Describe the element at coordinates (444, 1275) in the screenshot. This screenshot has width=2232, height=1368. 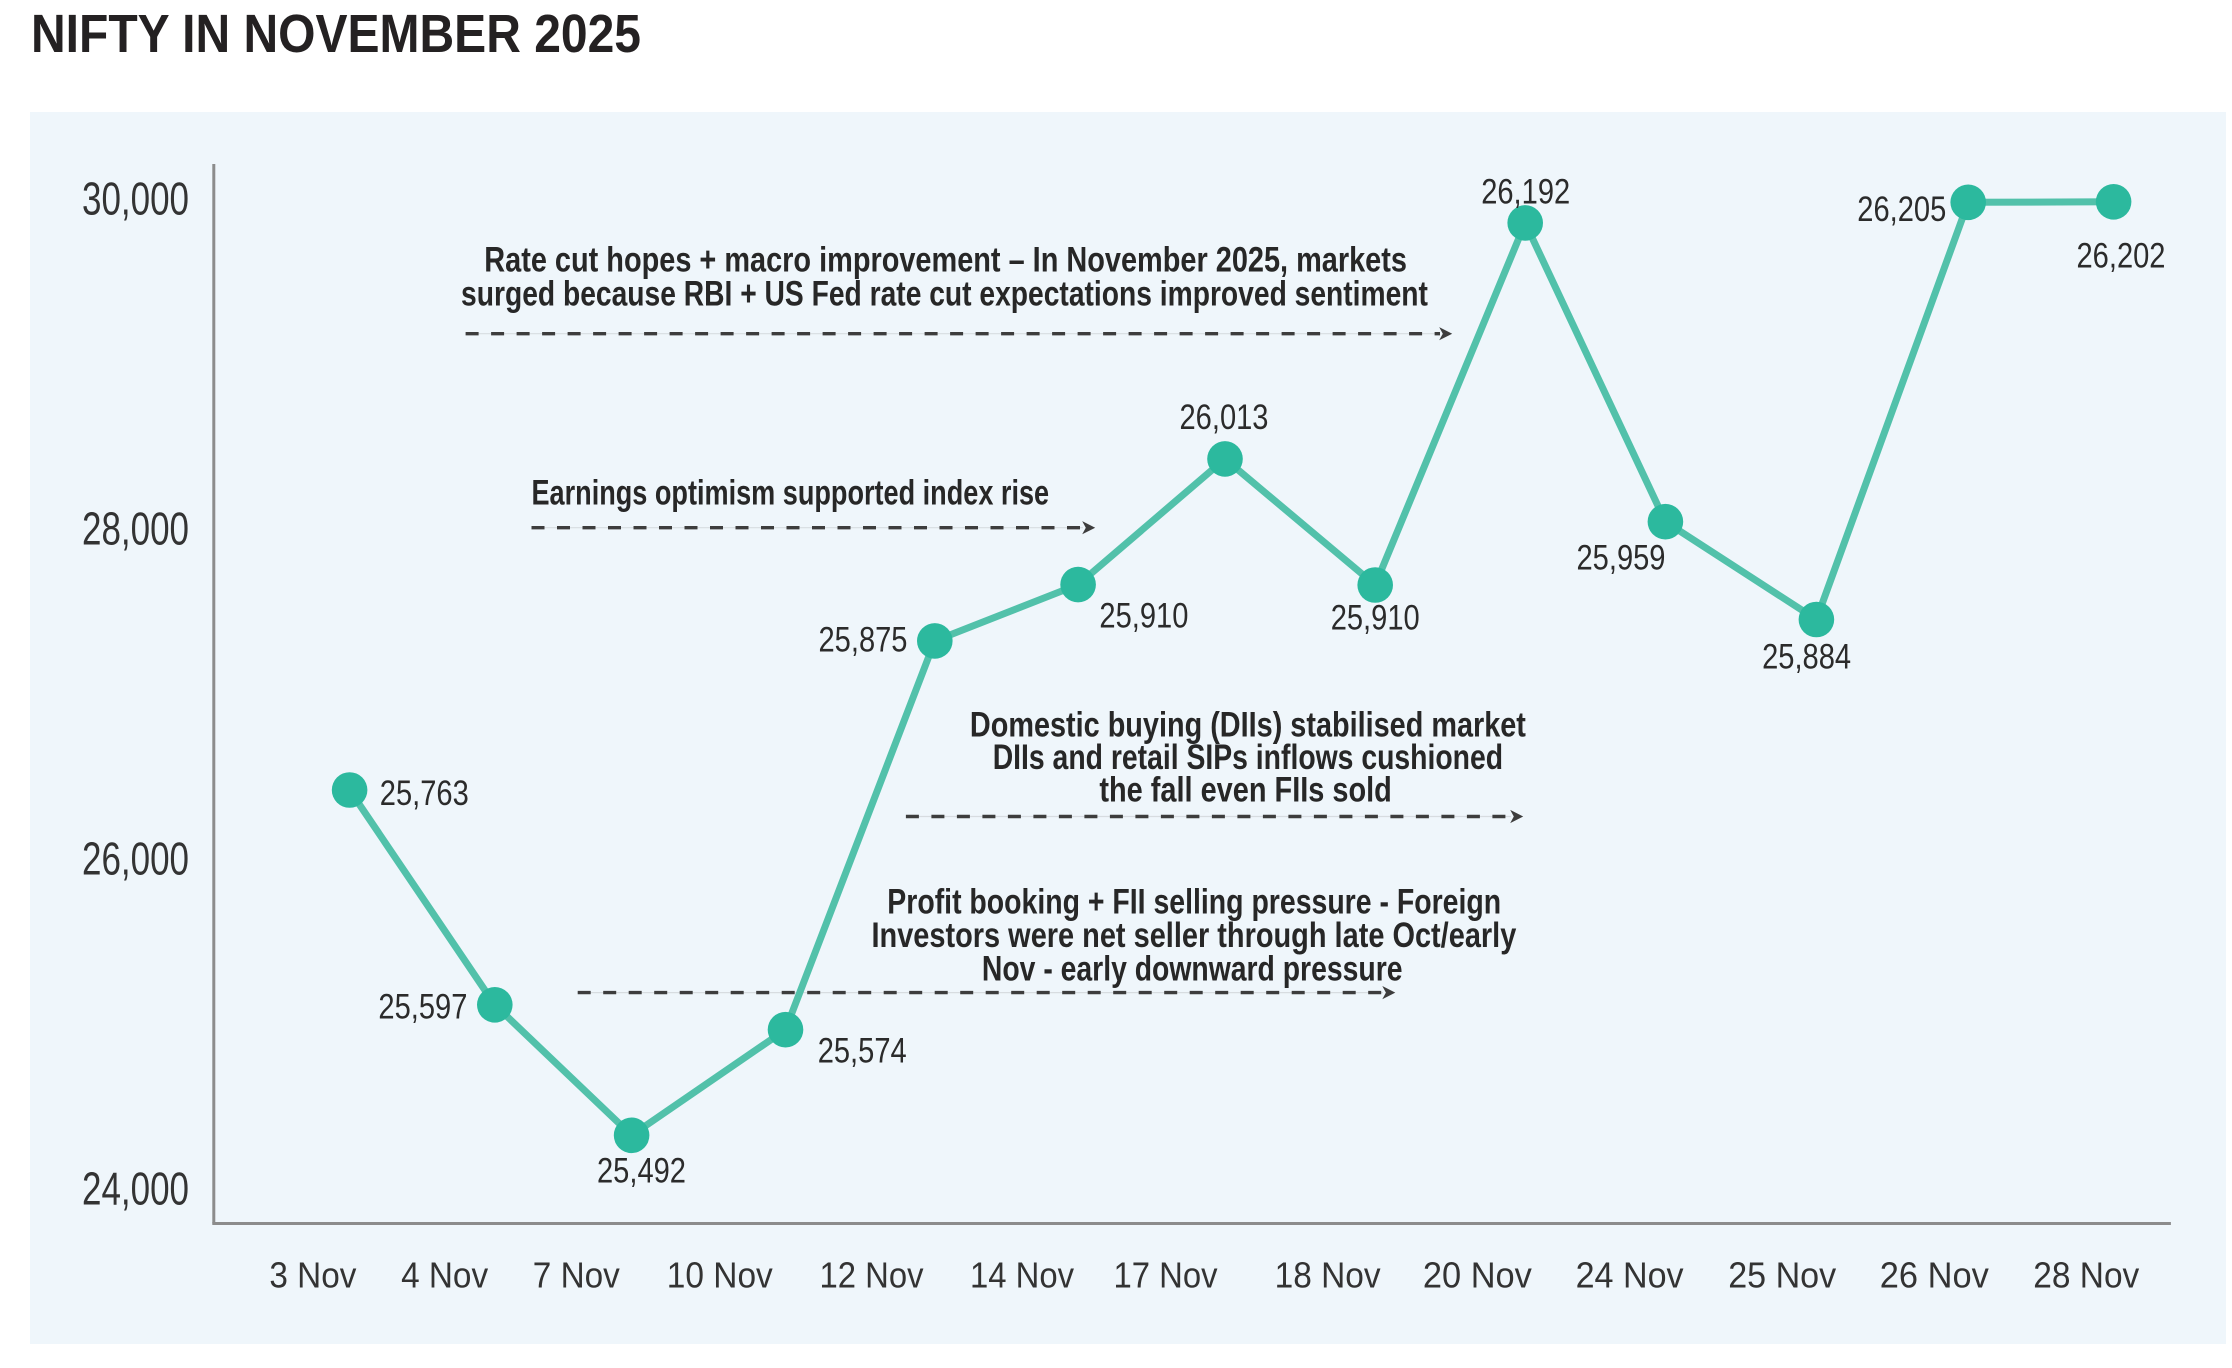
I see `svg-text: 4 Nov` at that location.